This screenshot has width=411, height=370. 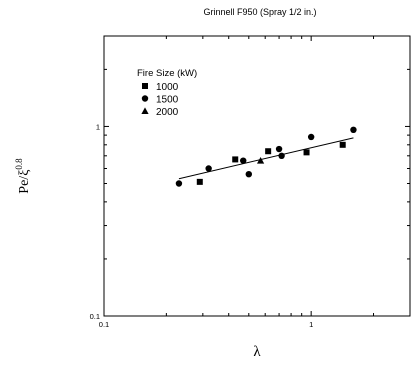 What do you see at coordinates (167, 100) in the screenshot?
I see `legend-label: 1500` at bounding box center [167, 100].